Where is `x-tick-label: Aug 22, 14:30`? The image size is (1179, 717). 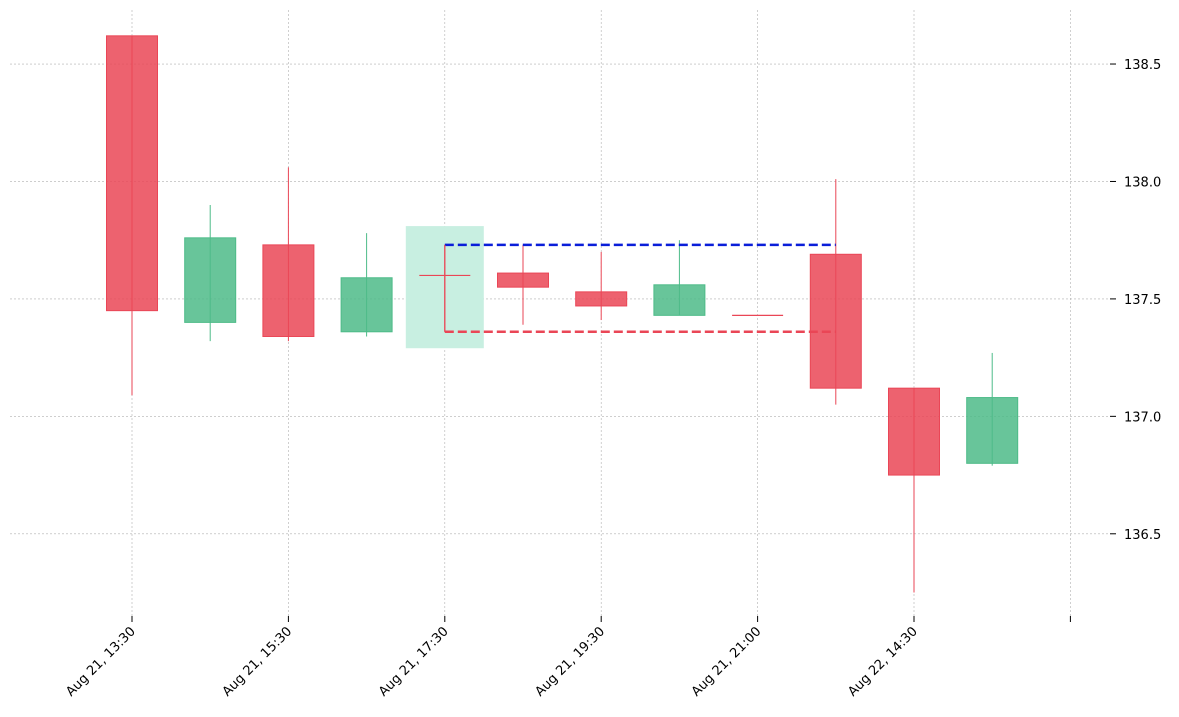
x-tick-label: Aug 22, 14:30 is located at coordinates (883, 662).